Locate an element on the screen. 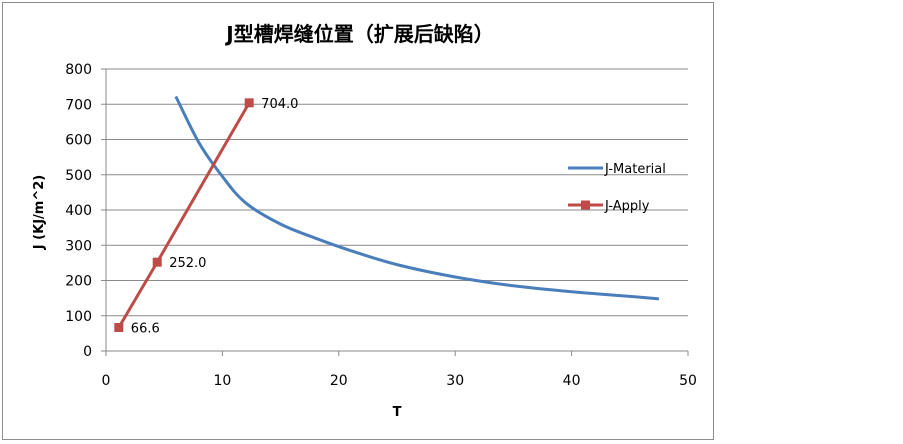 This screenshot has width=903, height=444. y-tick-label: 200 is located at coordinates (78, 282).